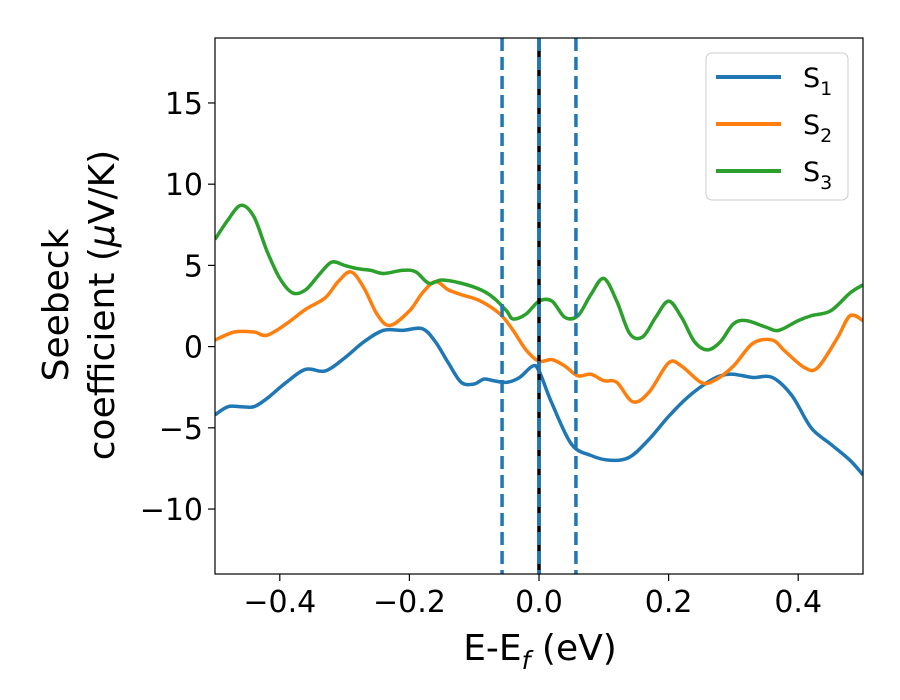 This screenshot has height=700, width=900. Describe the element at coordinates (177, 307) in the screenshot. I see `y-axis: −10 −5 0 5 10 15` at that location.